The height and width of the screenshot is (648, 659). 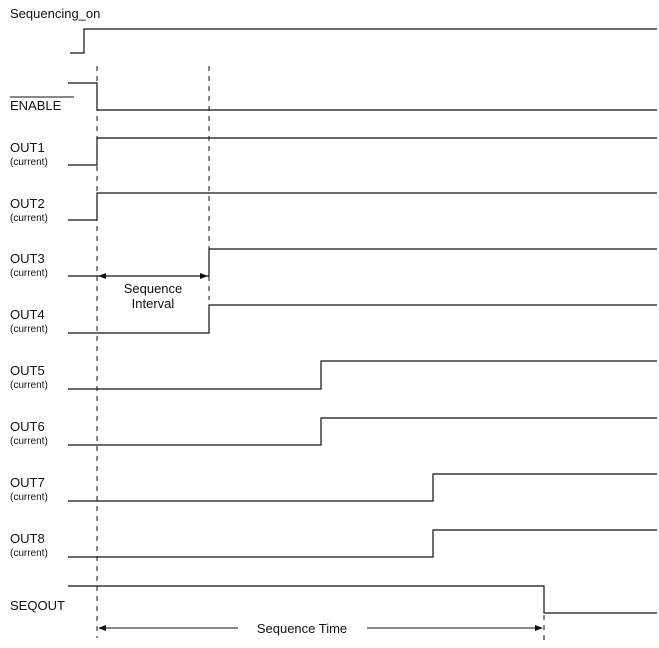 What do you see at coordinates (153, 288) in the screenshot?
I see `sequence-interval-label-line1: Sequence` at bounding box center [153, 288].